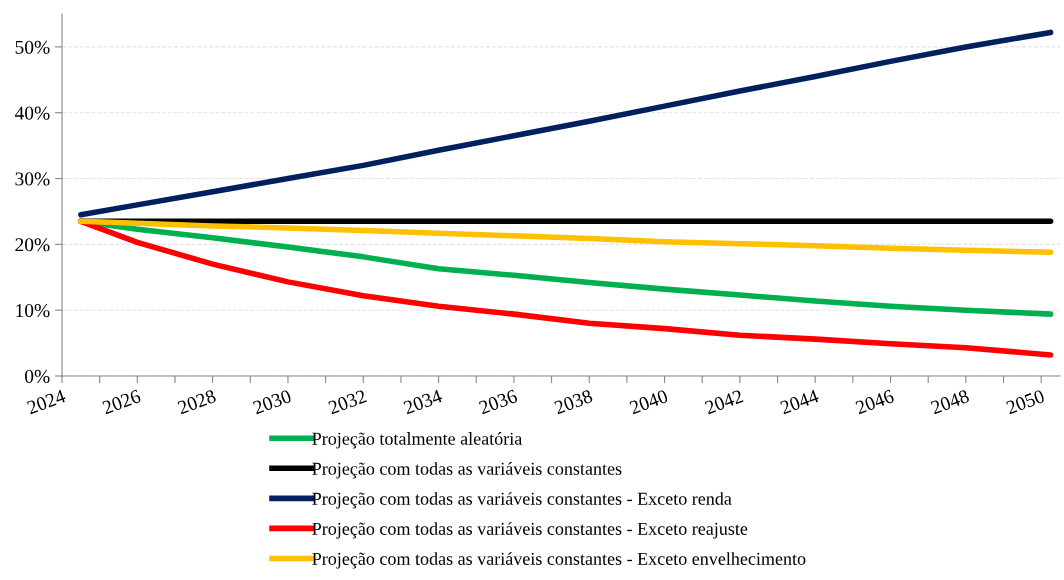 The image size is (1064, 580). I want to click on y-tick-label: 30%, so click(32, 179).